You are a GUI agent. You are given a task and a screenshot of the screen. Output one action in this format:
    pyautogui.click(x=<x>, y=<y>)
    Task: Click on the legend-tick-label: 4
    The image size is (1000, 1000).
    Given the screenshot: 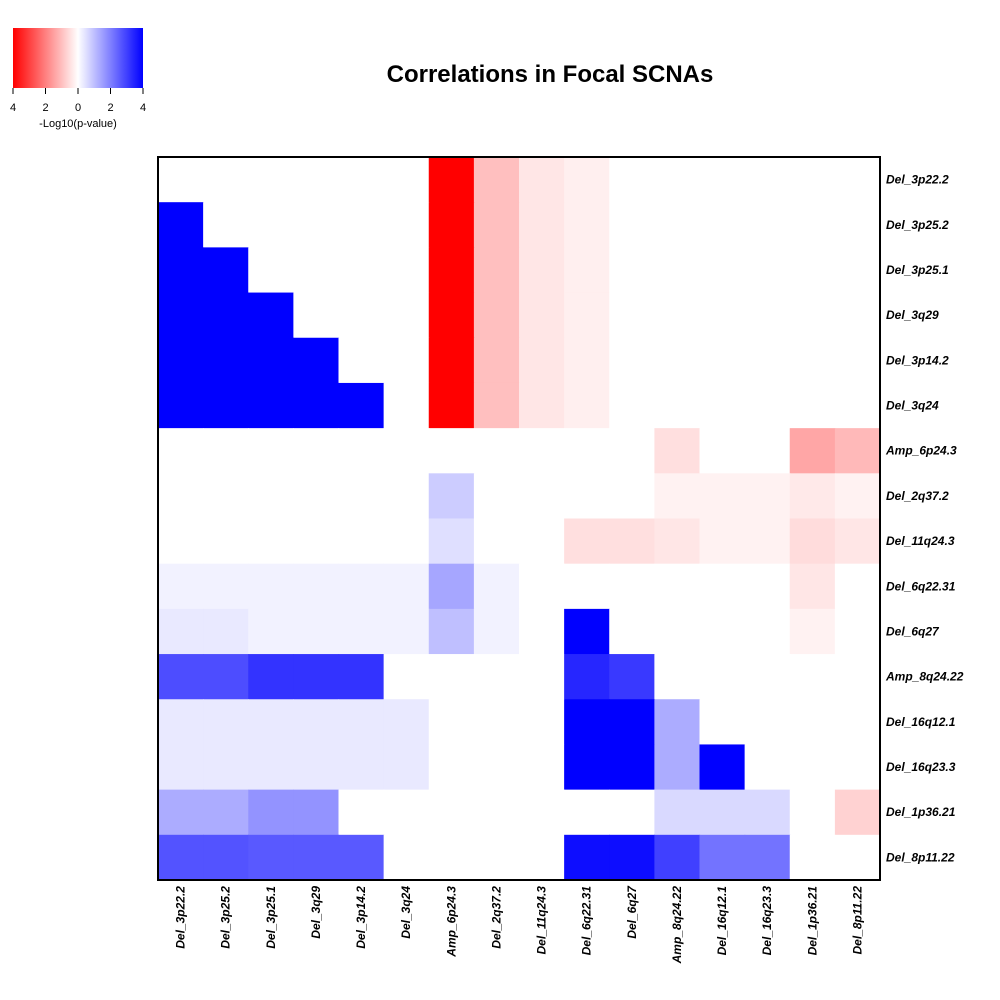 What is the action you would take?
    pyautogui.click(x=13, y=108)
    